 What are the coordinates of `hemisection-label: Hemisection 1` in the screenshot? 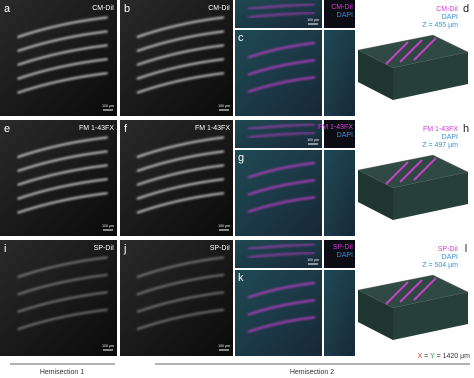 It's located at (62, 372).